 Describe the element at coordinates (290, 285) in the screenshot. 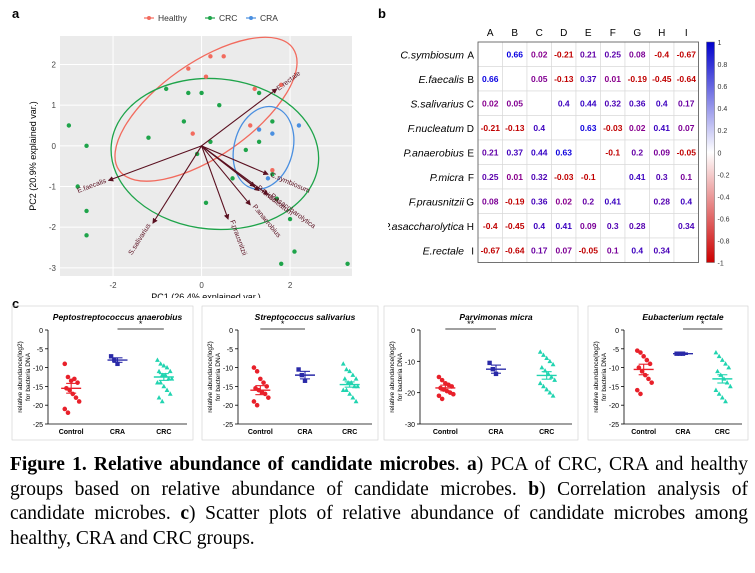

I see `x-tick-label: 2` at that location.